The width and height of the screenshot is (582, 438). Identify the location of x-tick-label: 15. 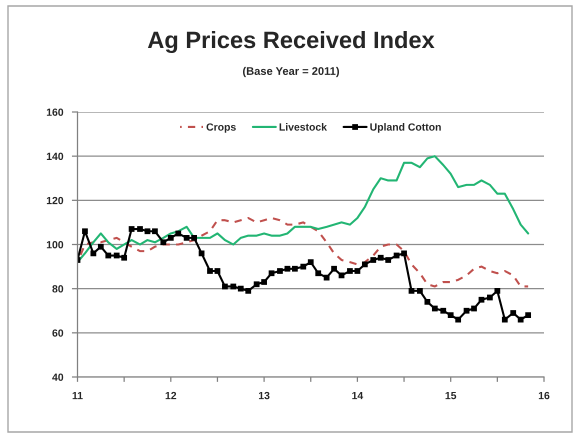
(451, 396).